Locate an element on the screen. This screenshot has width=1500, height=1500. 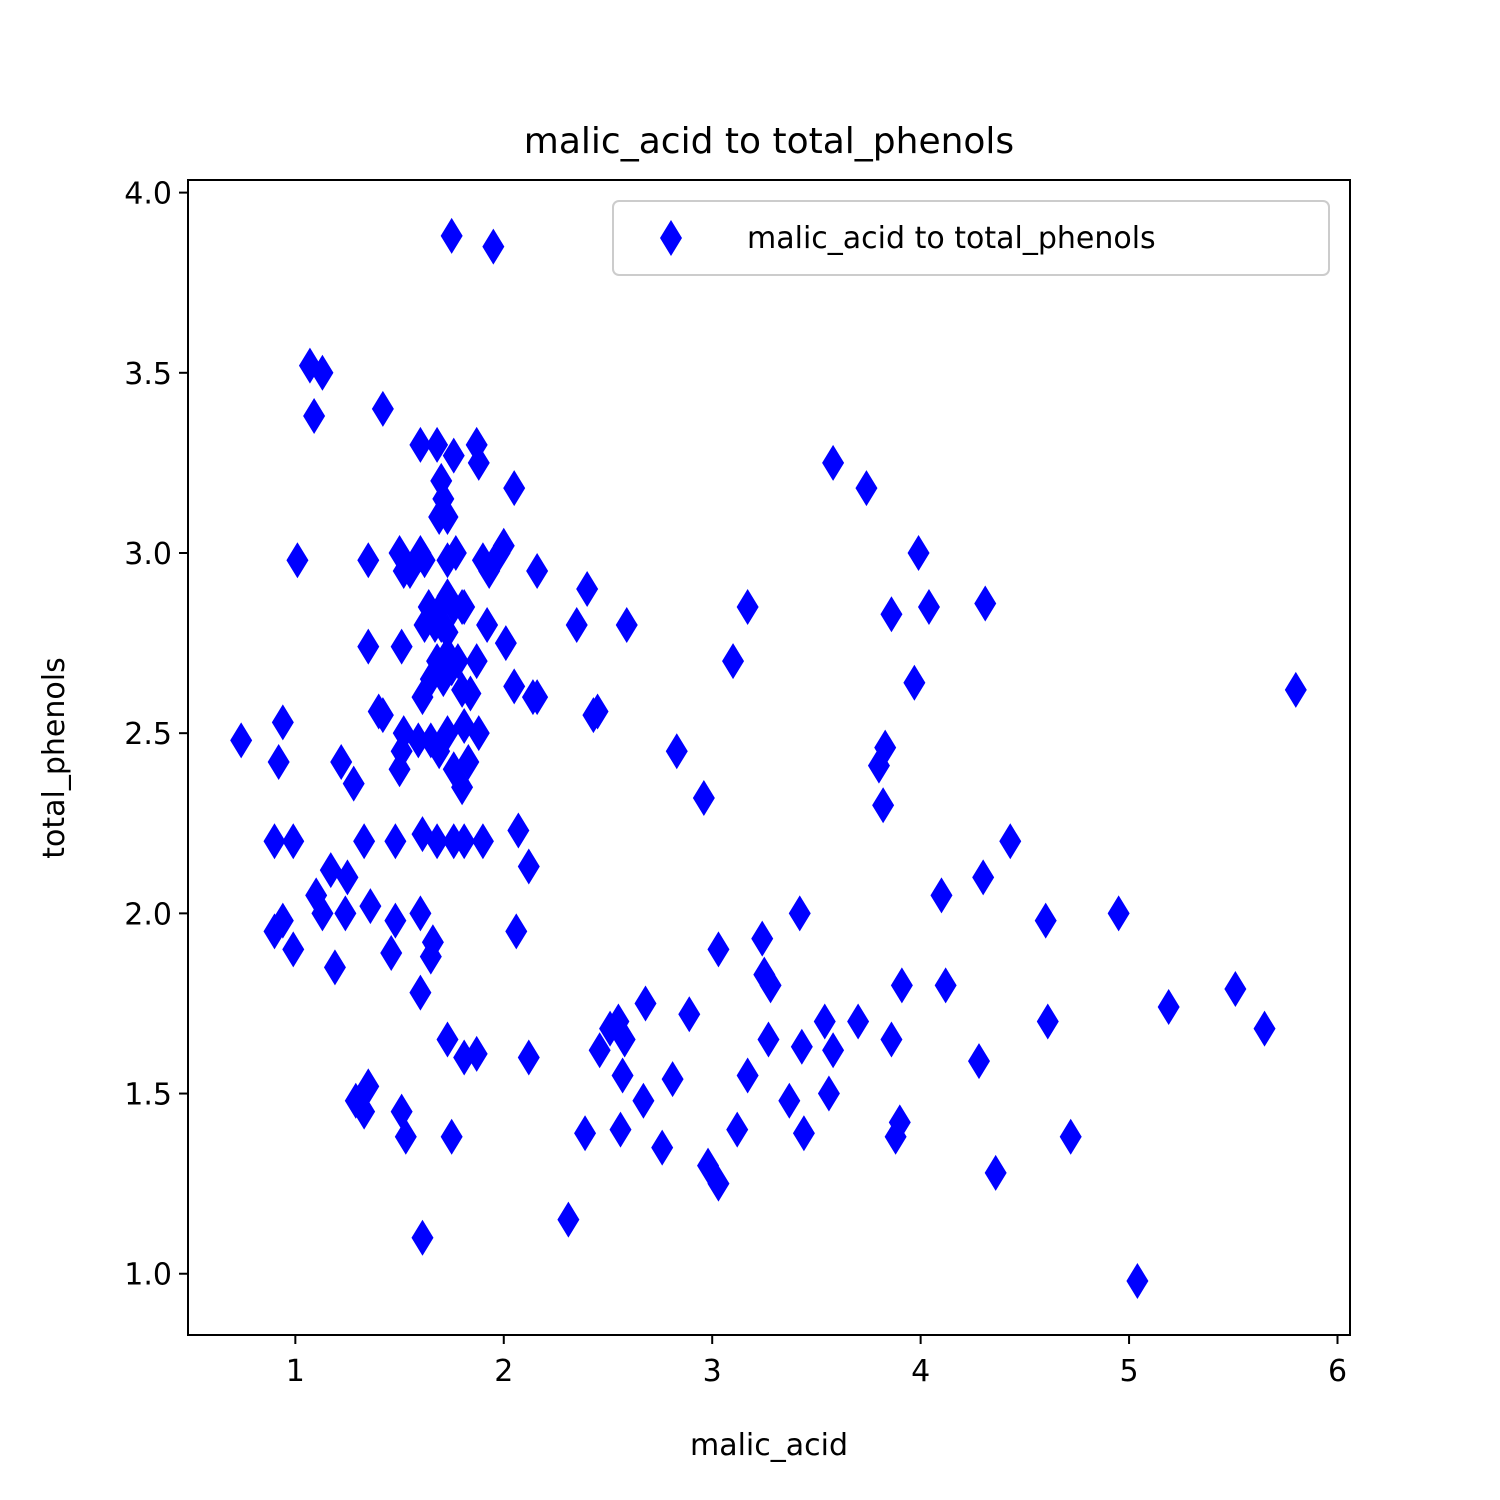
legend-label: malic_acid to total_phenols is located at coordinates (951, 238).